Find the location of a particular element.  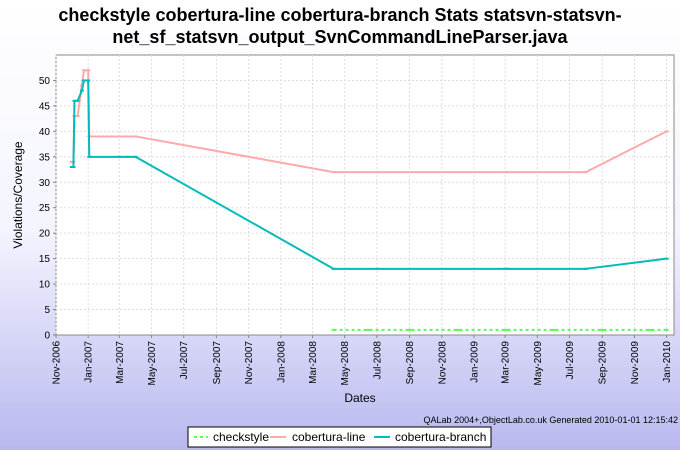

y-tick-label: 50 is located at coordinates (45, 81).